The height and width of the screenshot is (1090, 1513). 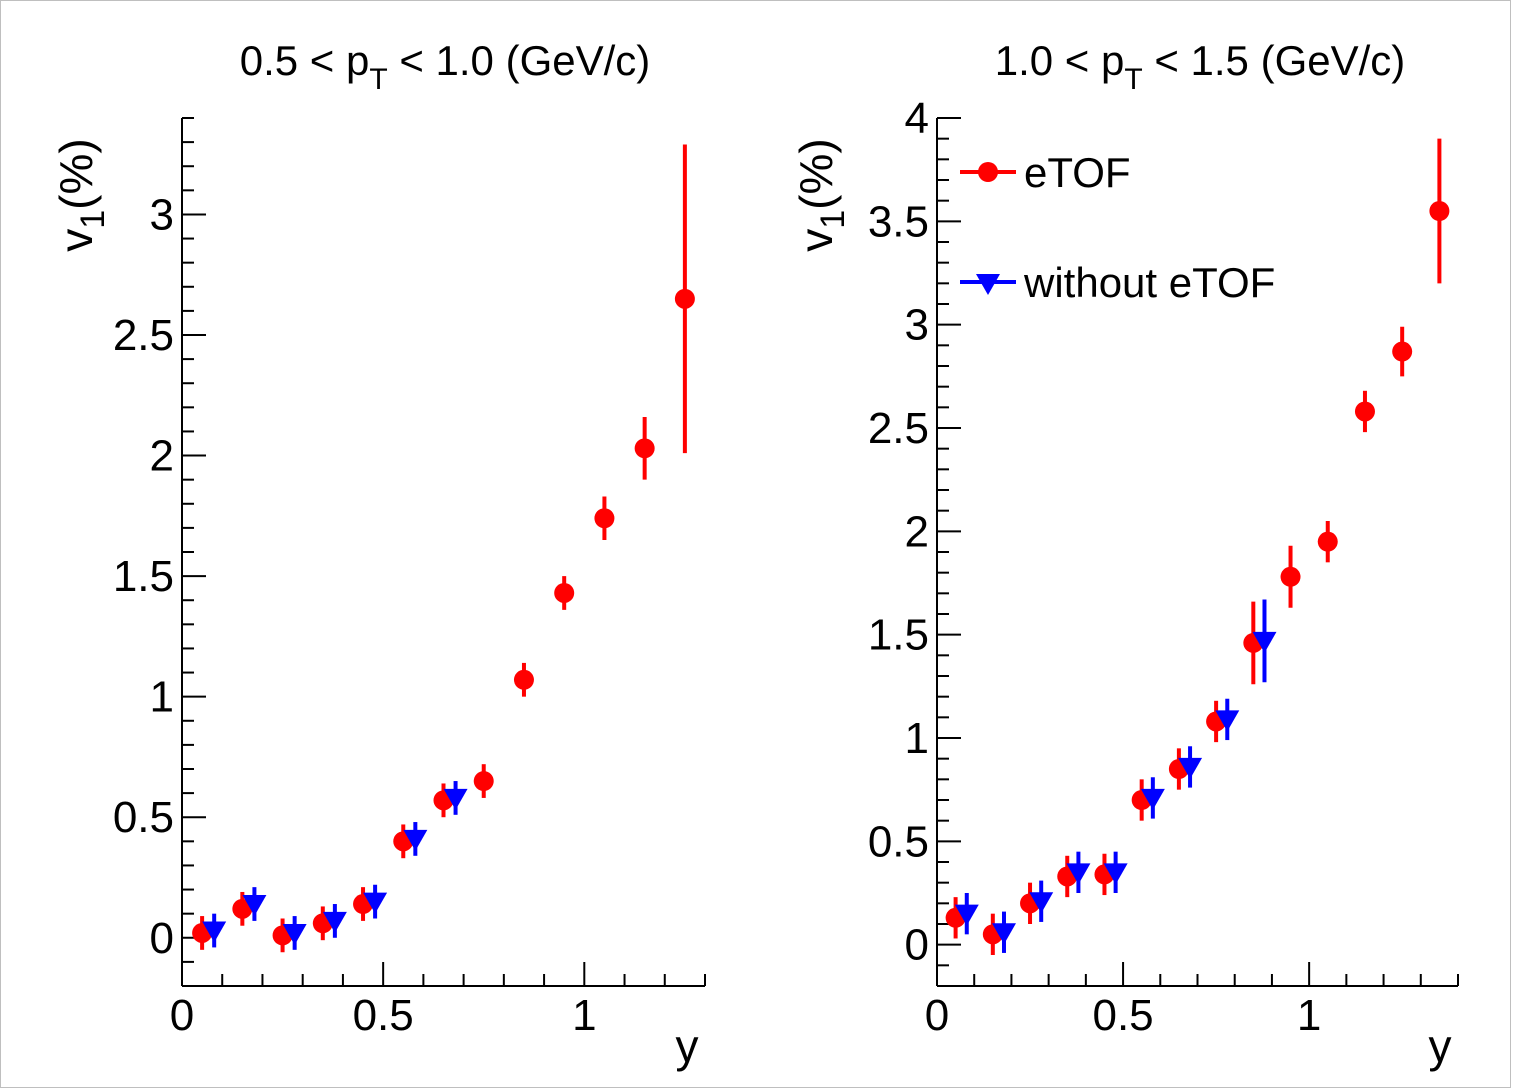 I want to click on legend: eTOF without eTOF, so click(x=1117, y=227).